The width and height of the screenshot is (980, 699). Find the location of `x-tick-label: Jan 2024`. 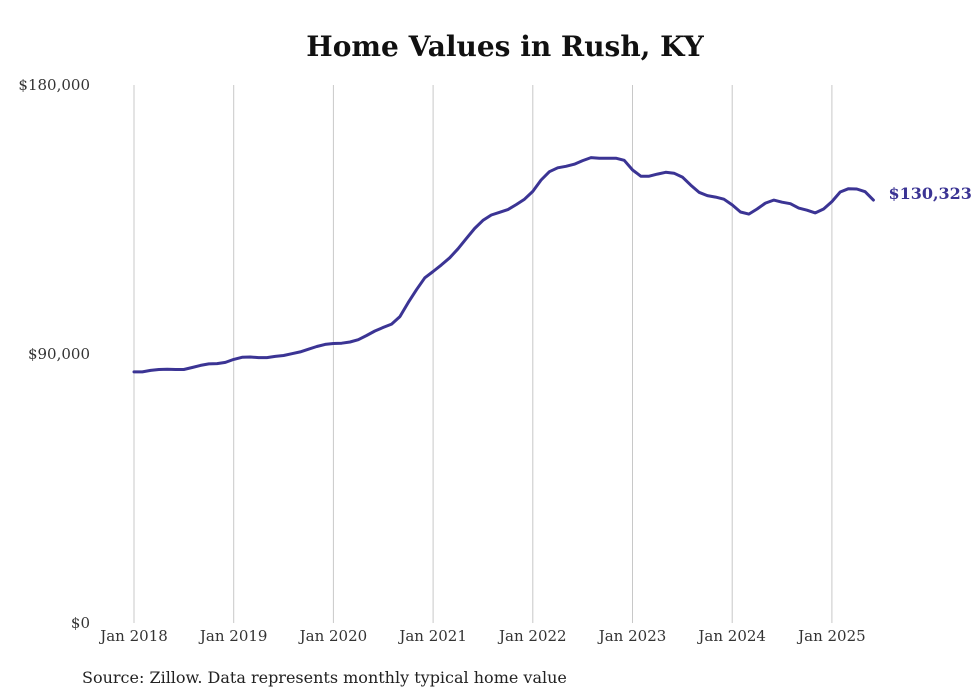

x-tick-label: Jan 2024 is located at coordinates (731, 636).